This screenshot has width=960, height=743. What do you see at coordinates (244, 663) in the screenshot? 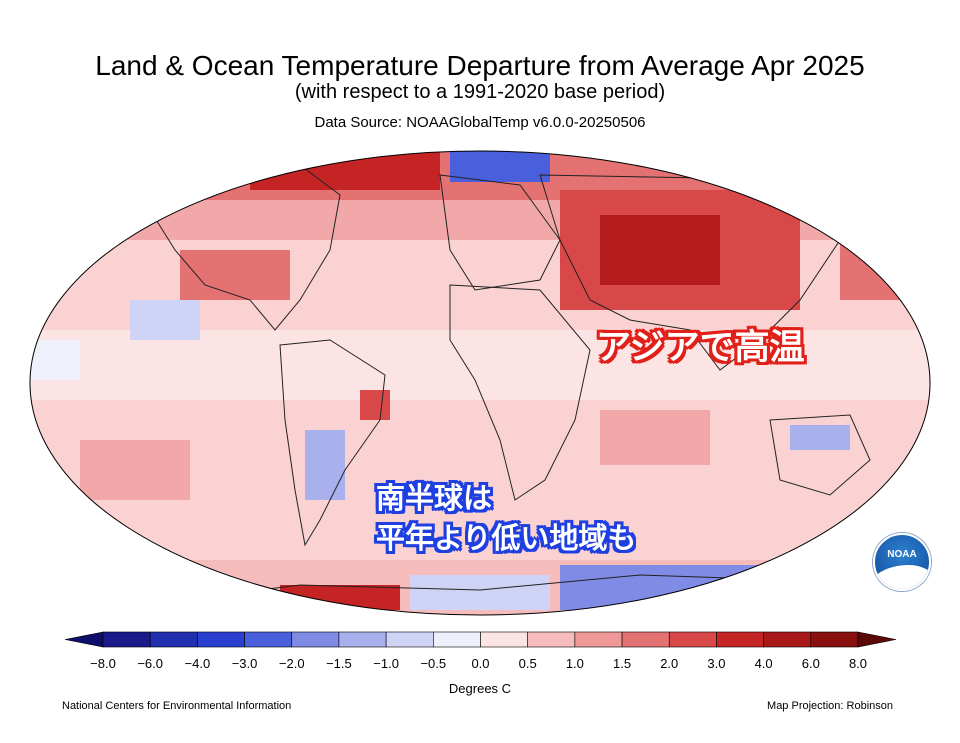
I see `colorbar-tick-label: −3.0` at bounding box center [244, 663].